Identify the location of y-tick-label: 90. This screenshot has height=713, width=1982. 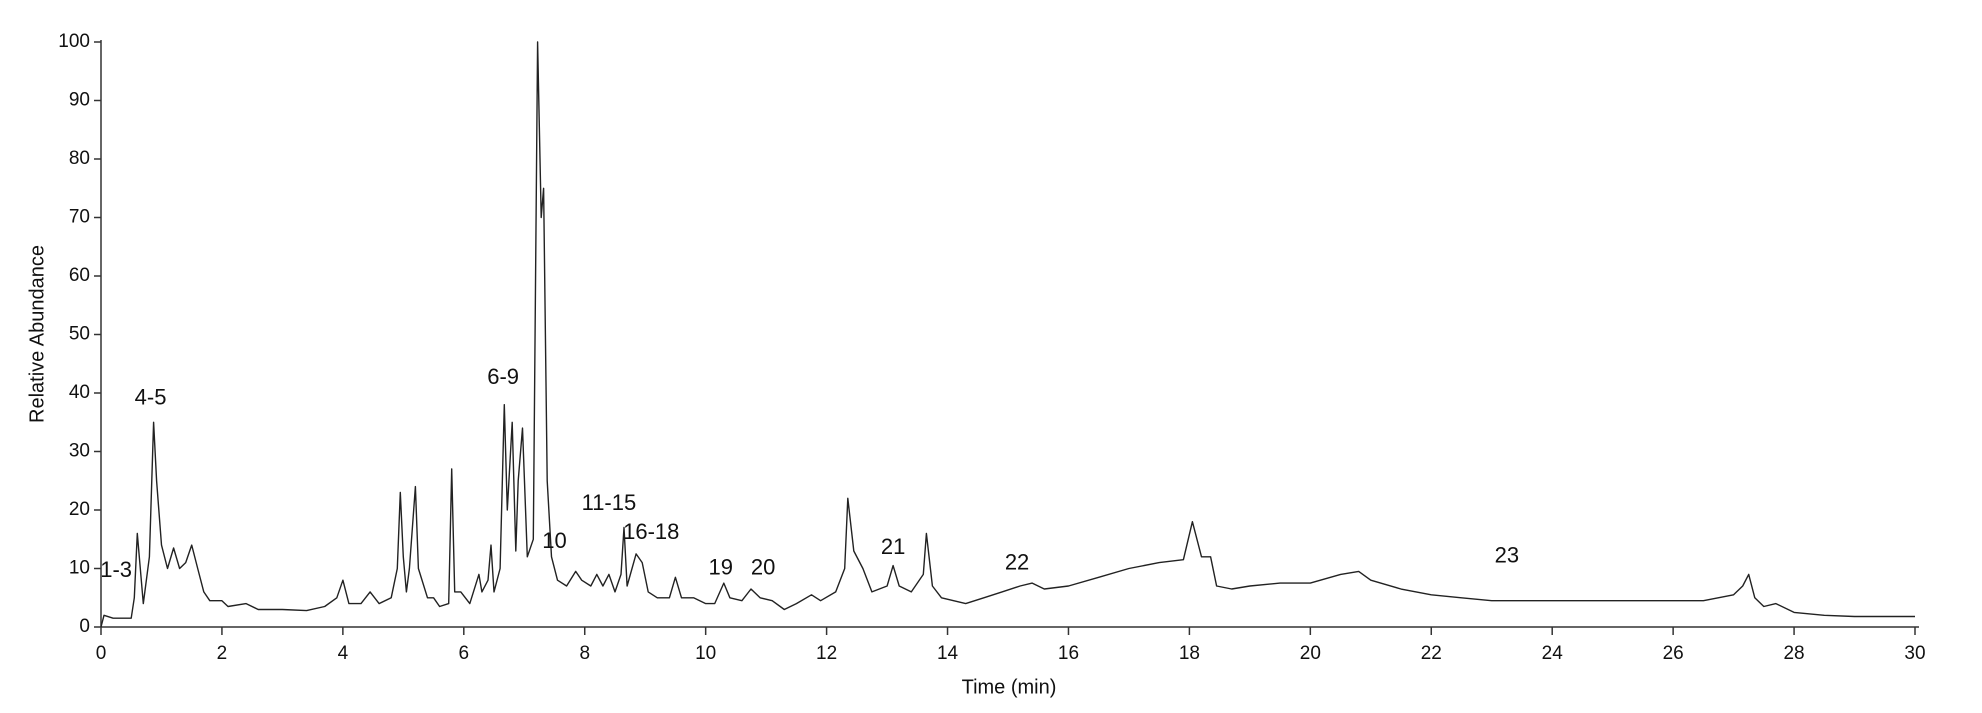
(79, 100).